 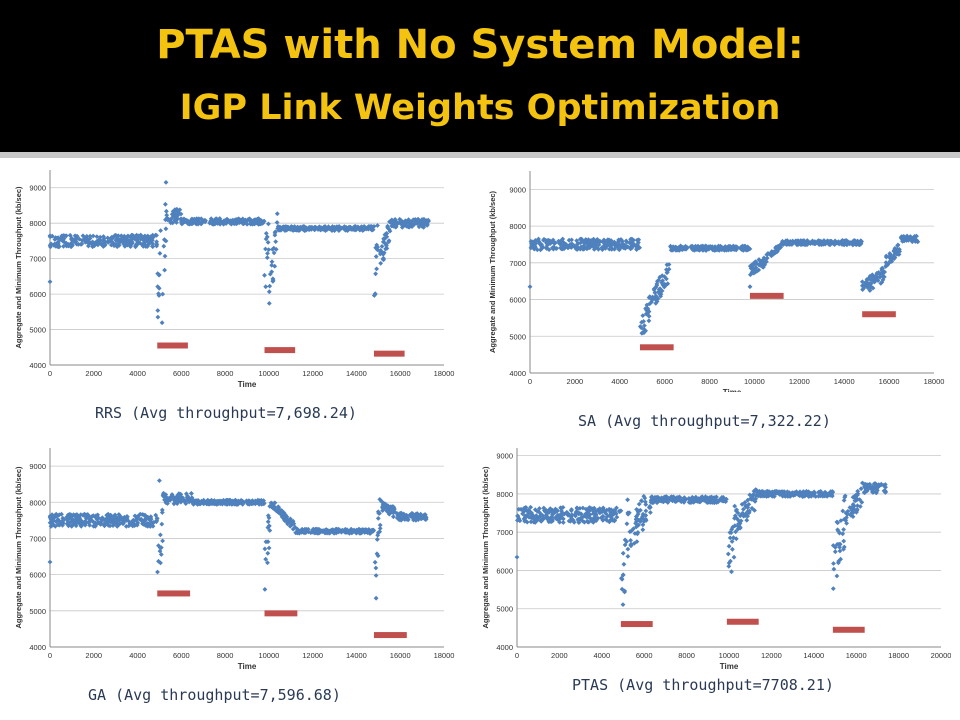 What do you see at coordinates (729, 655) in the screenshot?
I see `x-tick-label: 10000` at bounding box center [729, 655].